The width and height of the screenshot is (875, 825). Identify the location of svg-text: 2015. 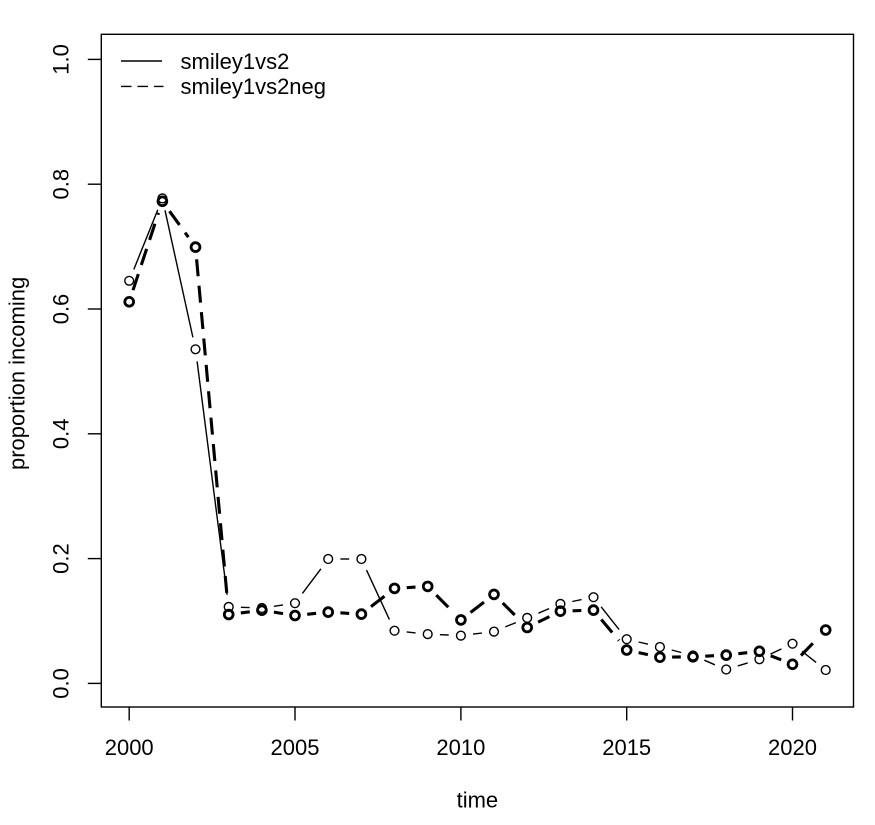
(626, 747).